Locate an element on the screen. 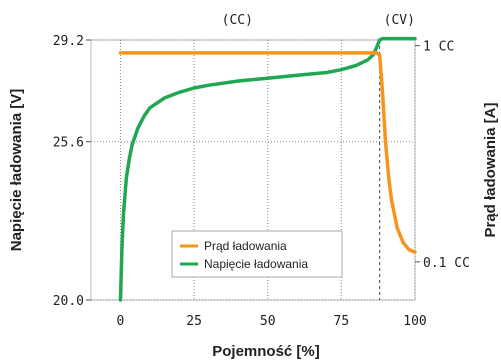 The width and height of the screenshot is (501, 361). y-tick-label: 29.2 is located at coordinates (68, 41).